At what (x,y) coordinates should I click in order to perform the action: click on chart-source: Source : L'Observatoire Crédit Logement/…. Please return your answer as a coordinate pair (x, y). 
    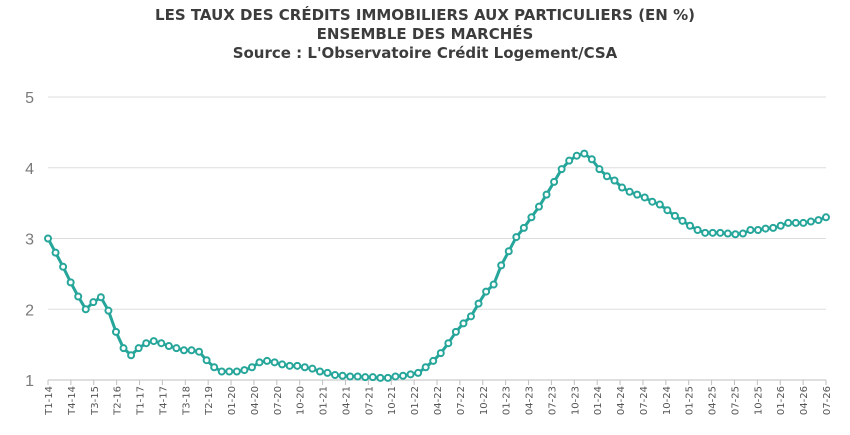
    Looking at the image, I should click on (425, 53).